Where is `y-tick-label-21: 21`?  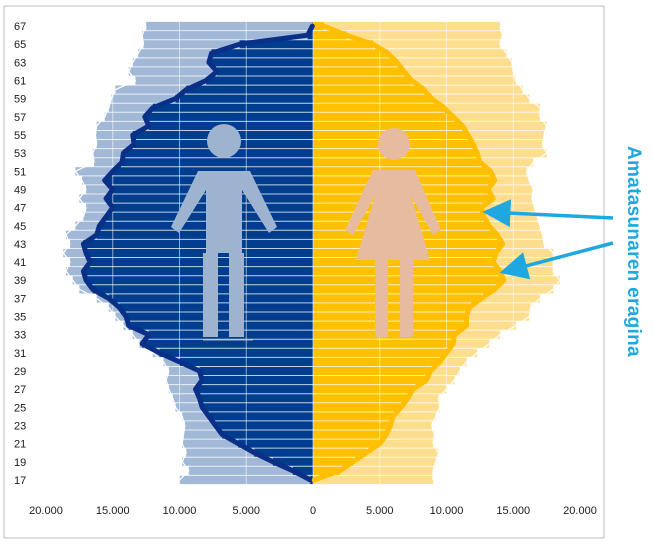 y-tick-label-21: 21 is located at coordinates (20, 445).